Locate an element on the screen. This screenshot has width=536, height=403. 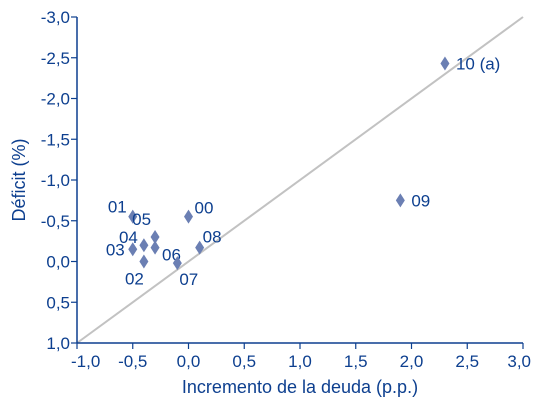
x-tick-label: -0,5 is located at coordinates (132, 361).